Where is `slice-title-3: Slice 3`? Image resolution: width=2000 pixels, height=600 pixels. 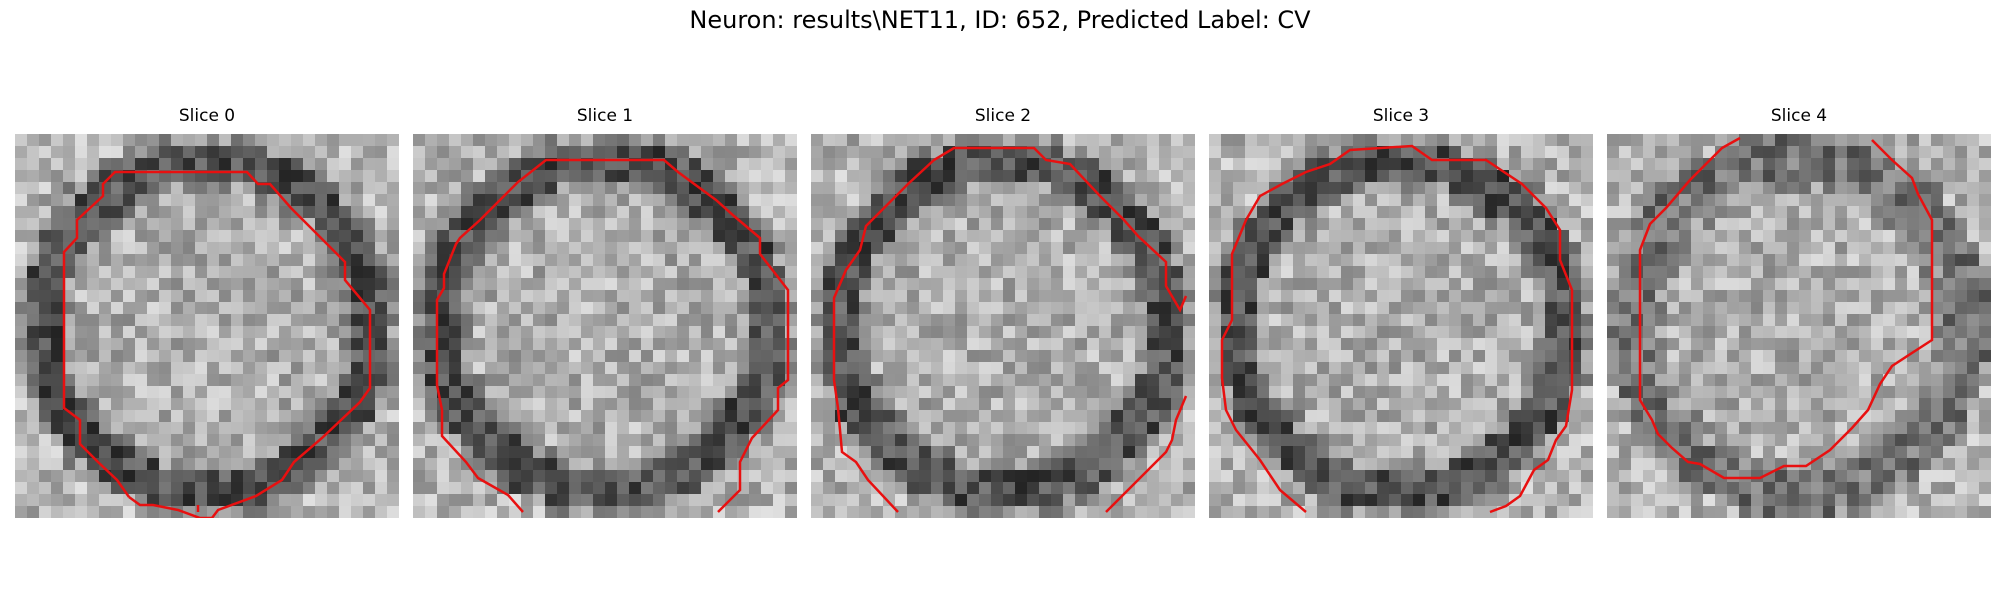
slice-title-3: Slice 3 is located at coordinates (1401, 116).